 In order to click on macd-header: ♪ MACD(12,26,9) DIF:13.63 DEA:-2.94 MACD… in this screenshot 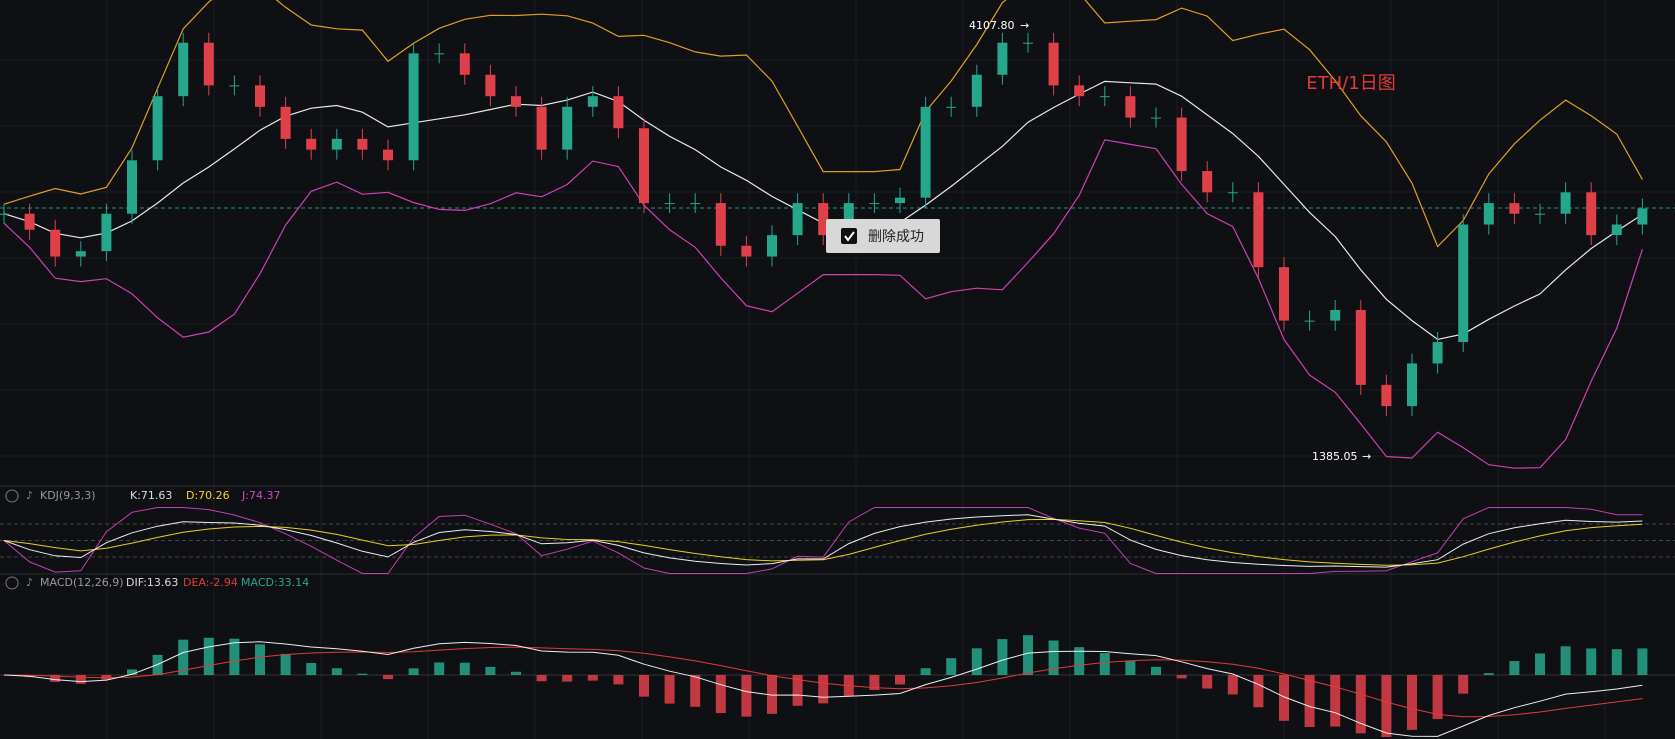, I will do `click(157, 583)`.